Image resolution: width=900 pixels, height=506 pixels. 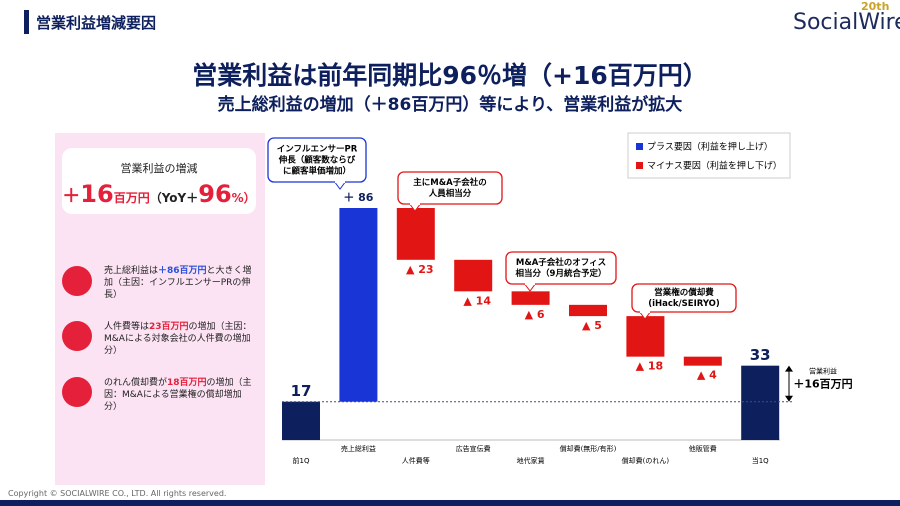 I want to click on logo-badge: 20th, so click(x=875, y=6).